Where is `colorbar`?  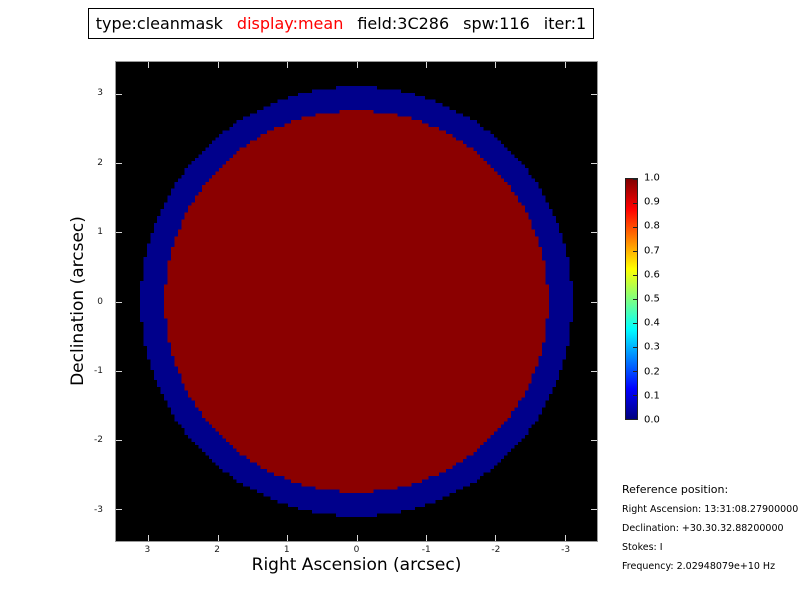 colorbar is located at coordinates (631, 299).